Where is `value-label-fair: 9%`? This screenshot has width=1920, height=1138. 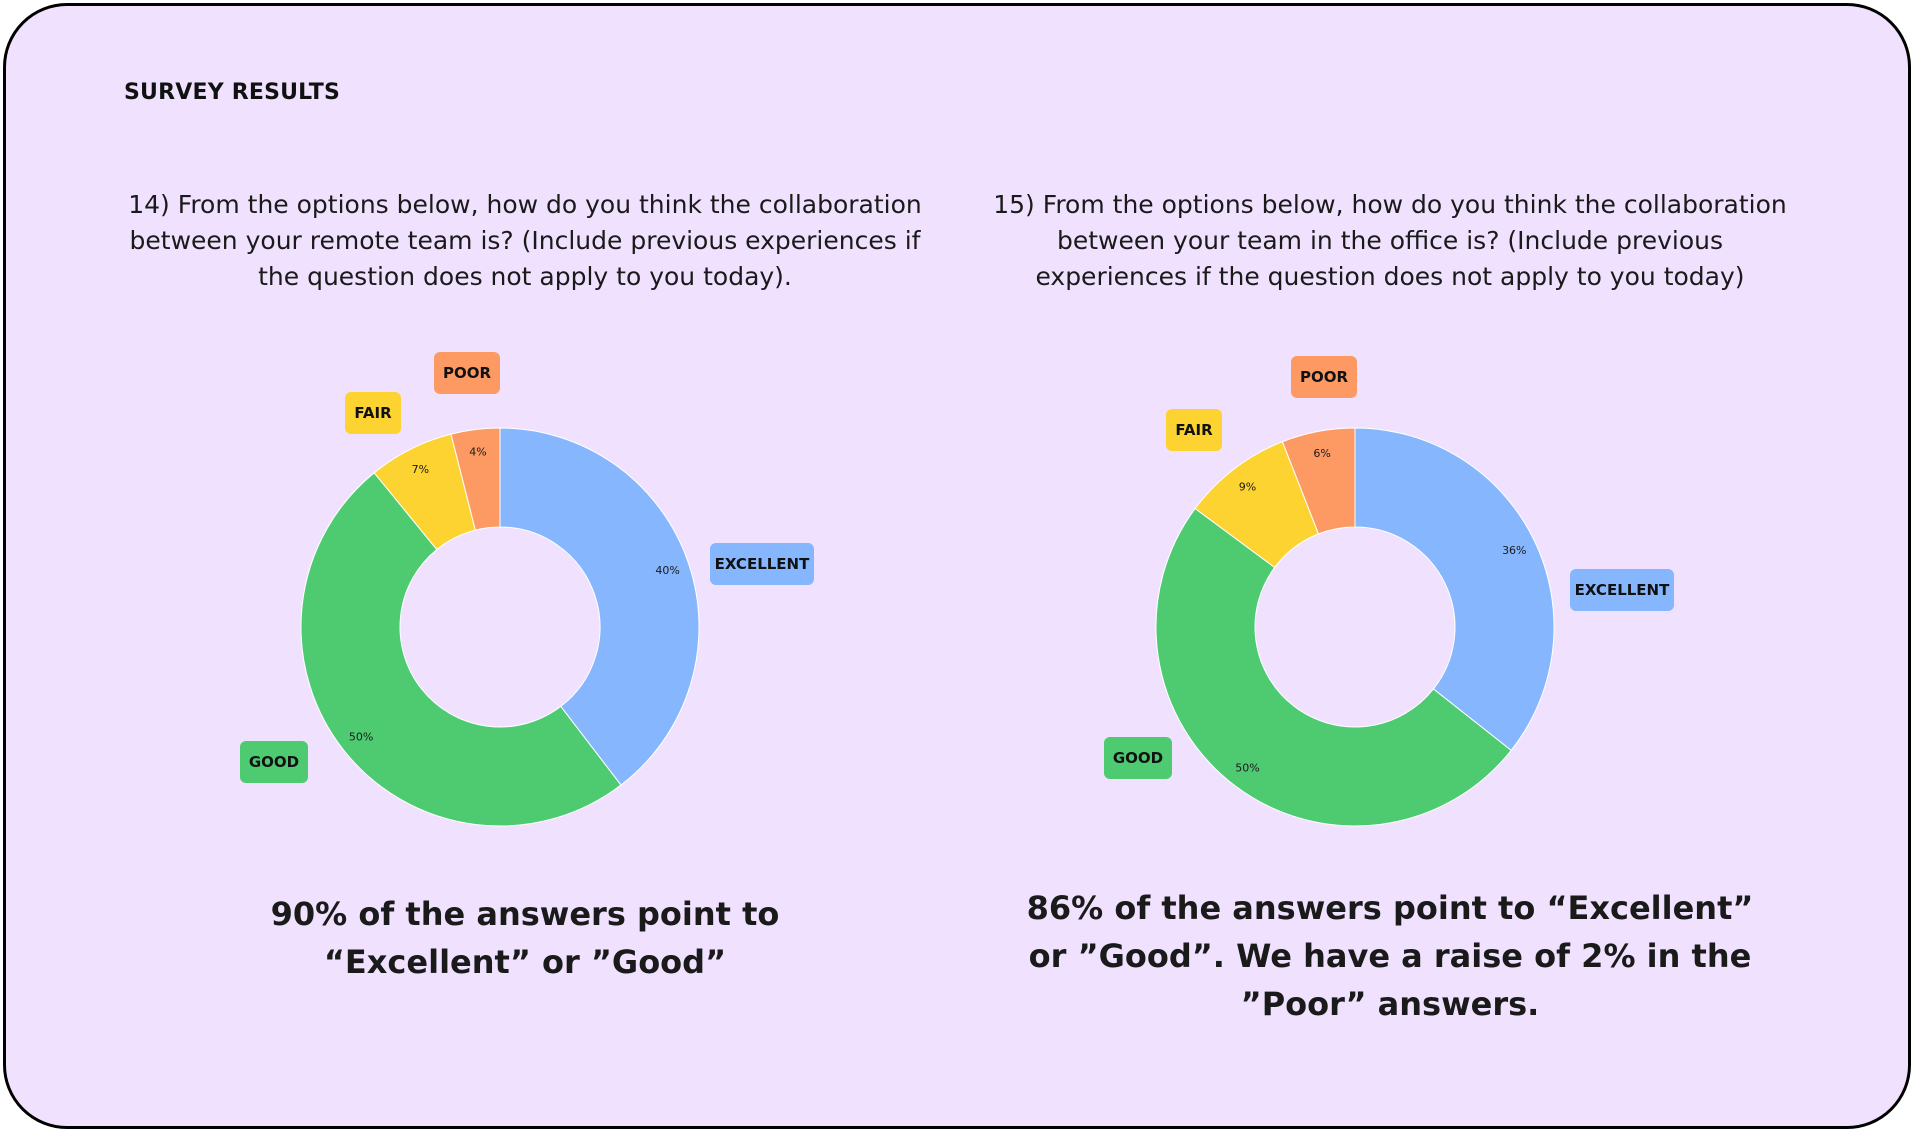 value-label-fair: 9% is located at coordinates (1247, 486).